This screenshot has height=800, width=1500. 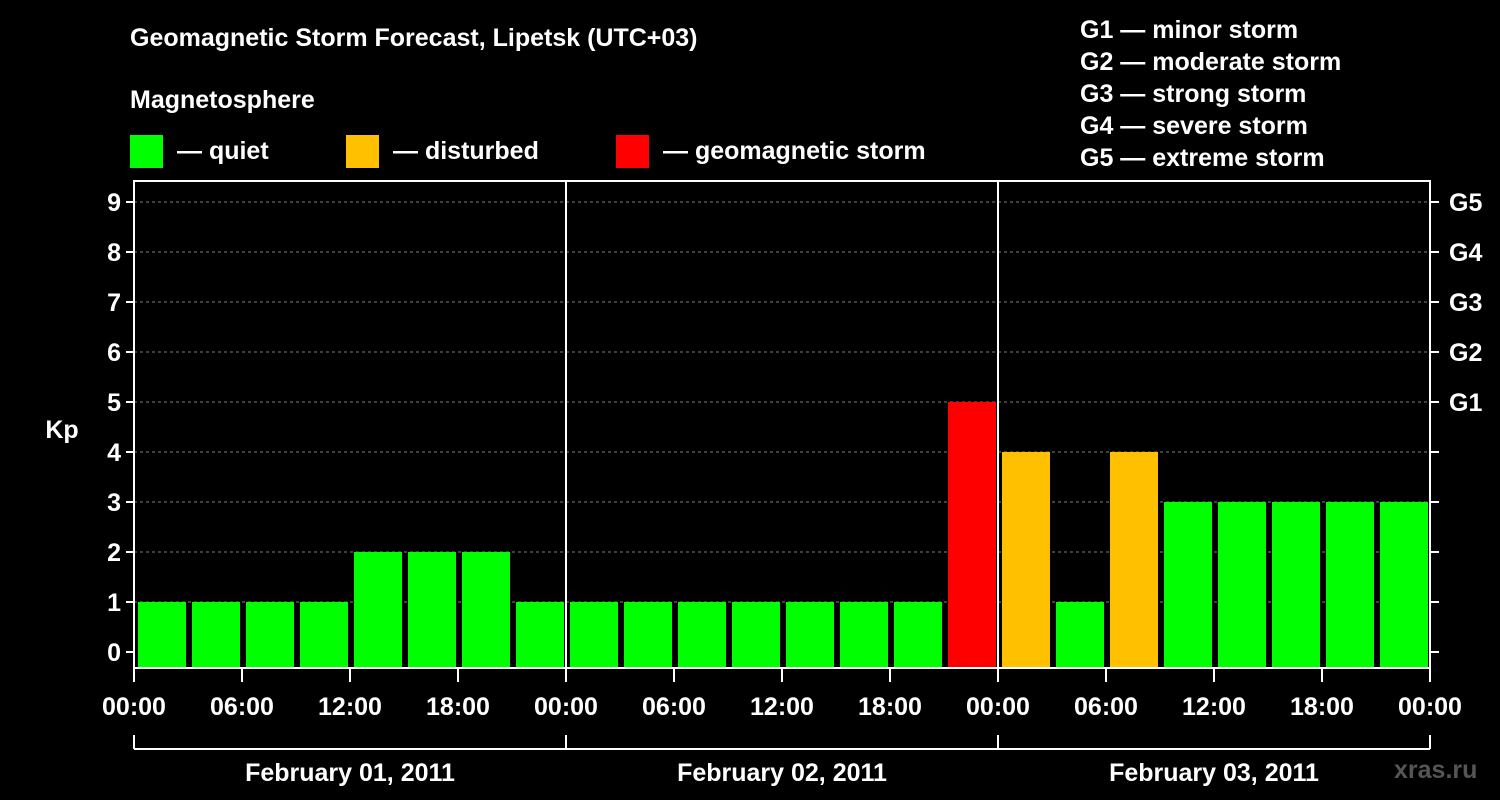 I want to click on legend-item-disturbed: — disturbed, so click(x=442, y=151).